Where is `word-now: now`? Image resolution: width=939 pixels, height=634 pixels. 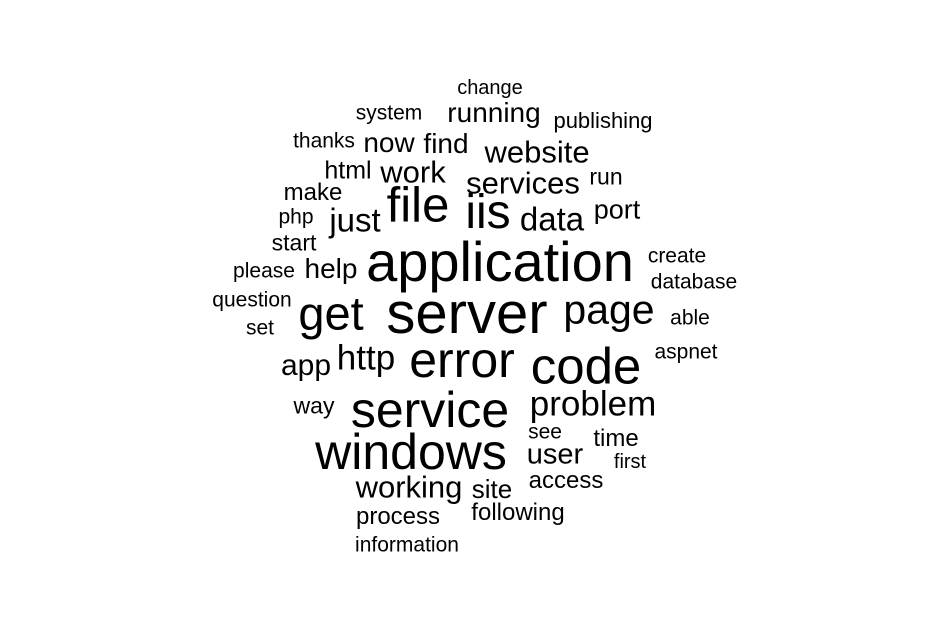
word-now: now is located at coordinates (389, 142).